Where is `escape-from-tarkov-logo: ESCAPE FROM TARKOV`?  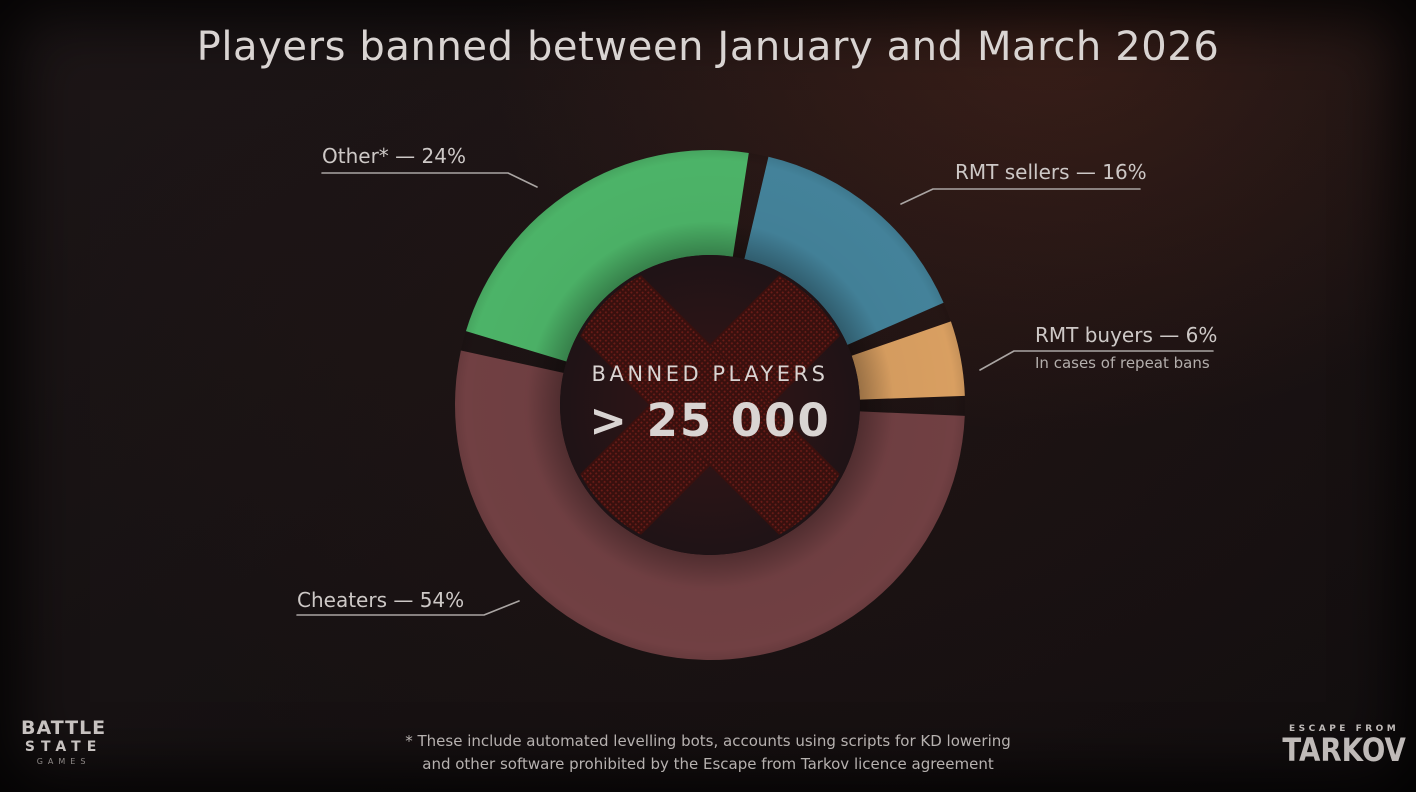
escape-from-tarkov-logo: ESCAPE FROM TARKOV is located at coordinates (1344, 747).